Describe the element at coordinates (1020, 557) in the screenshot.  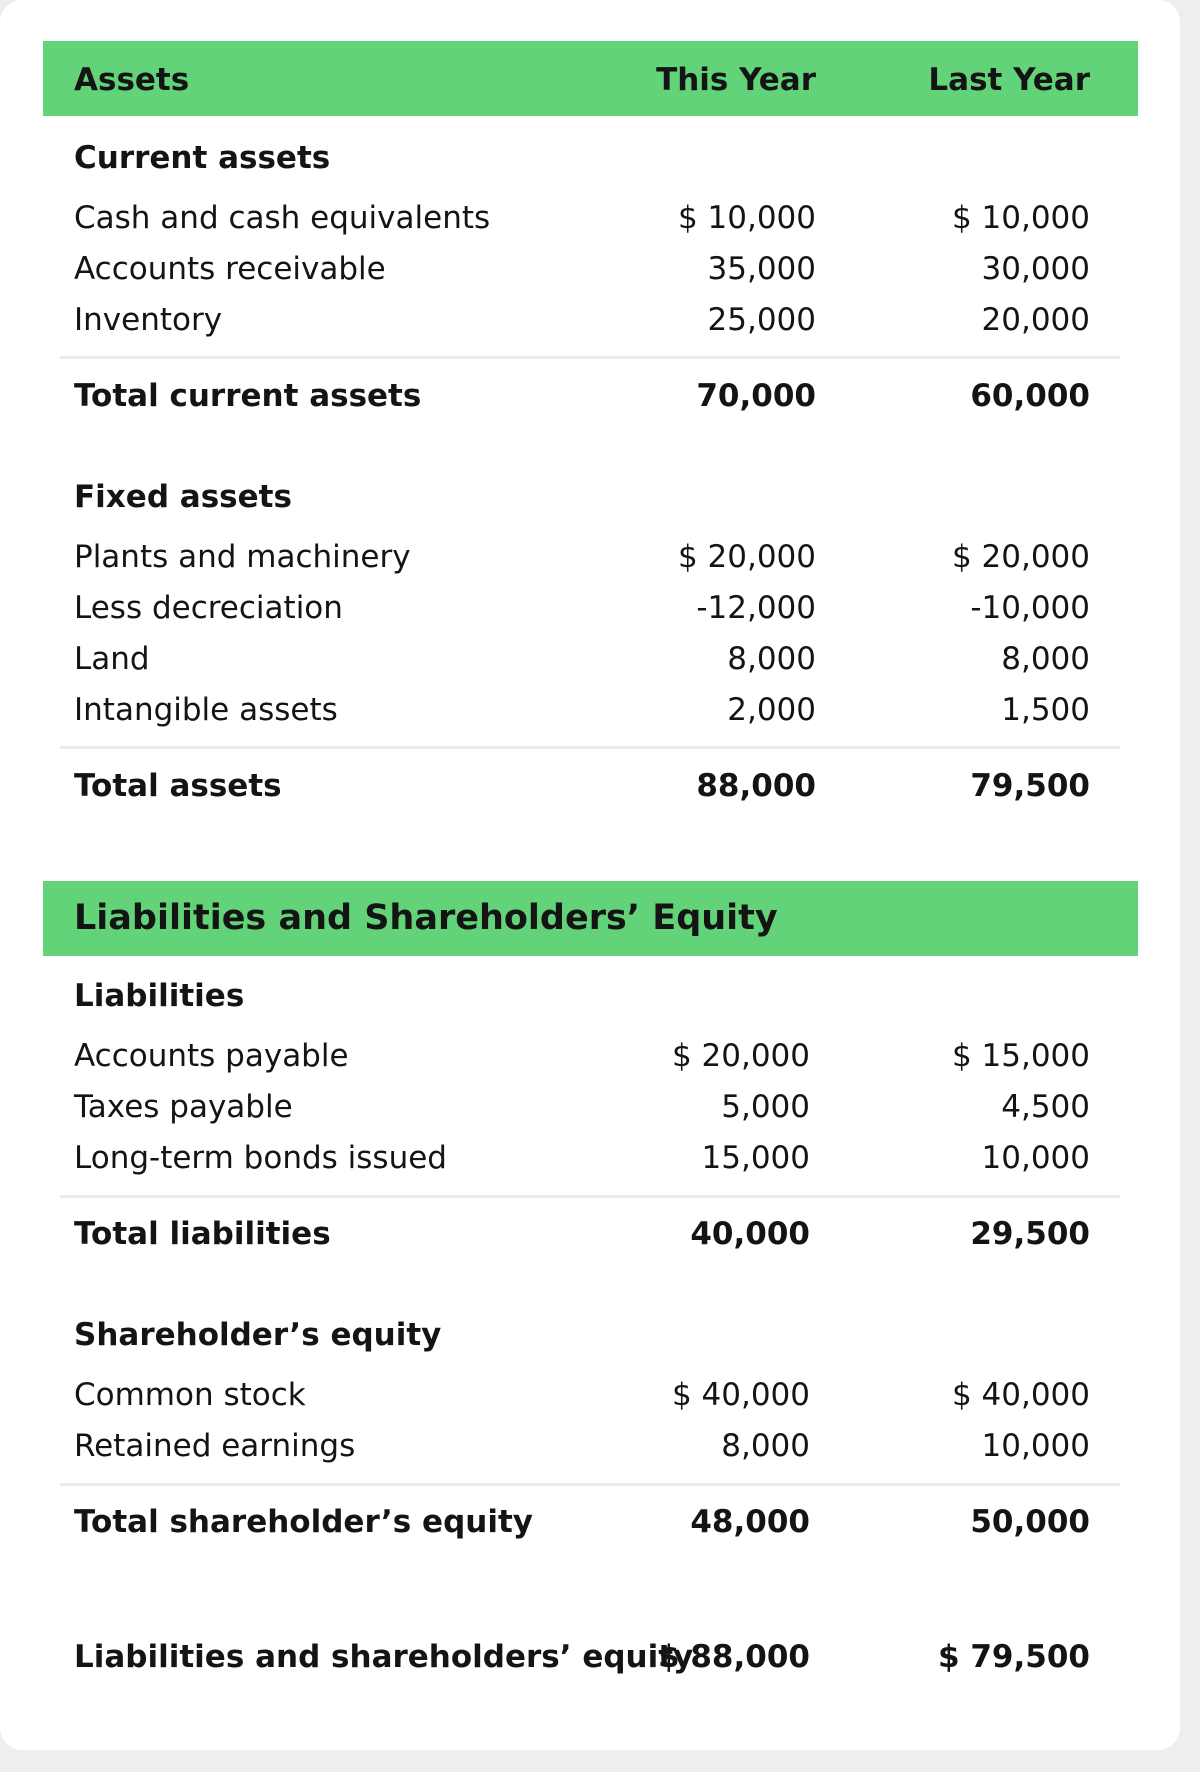
I see `row-last-year: $ 20,000` at that location.